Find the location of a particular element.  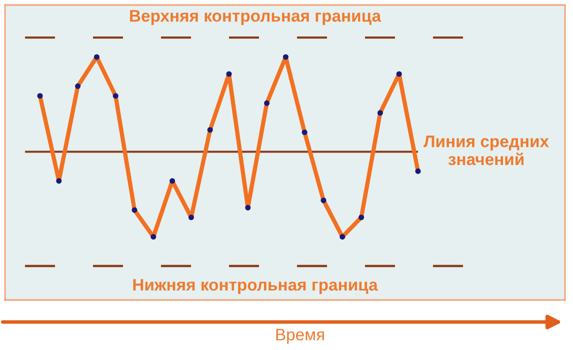

ref-line-label: Верхняя контрольная граница is located at coordinates (256, 18).